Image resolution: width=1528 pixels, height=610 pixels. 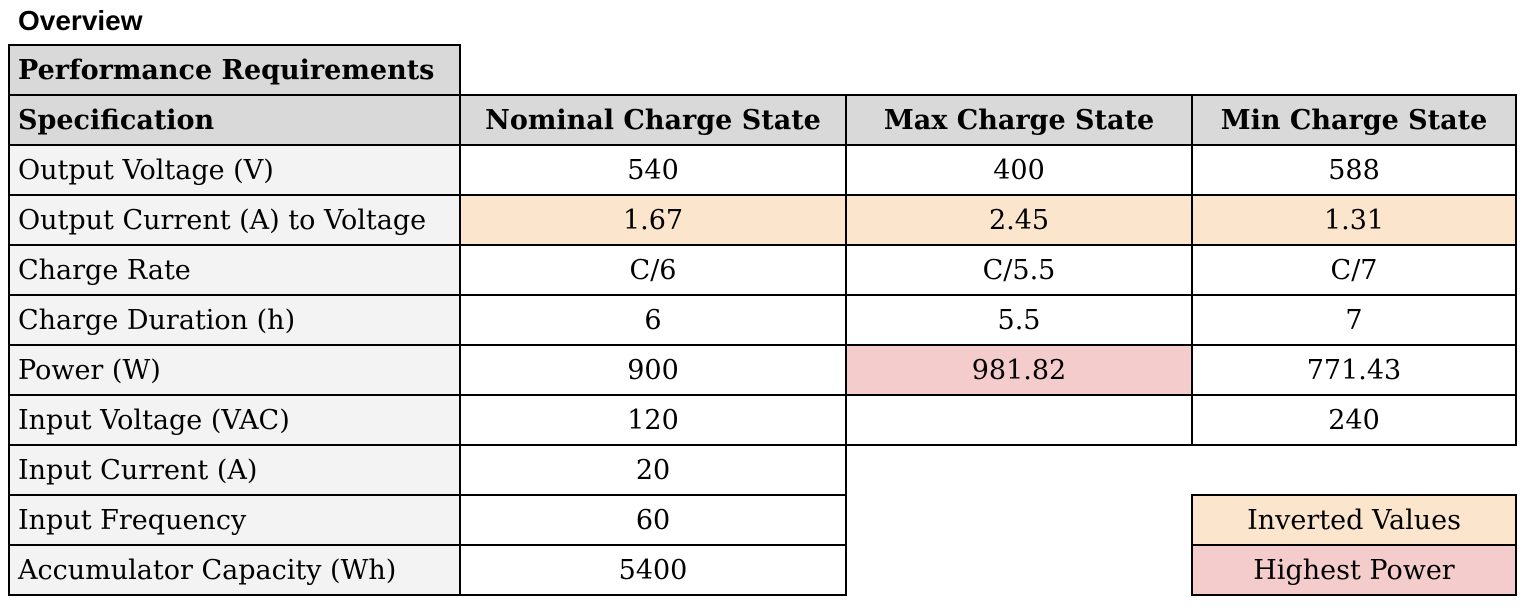 I want to click on value-nominal: 60, so click(x=653, y=520).